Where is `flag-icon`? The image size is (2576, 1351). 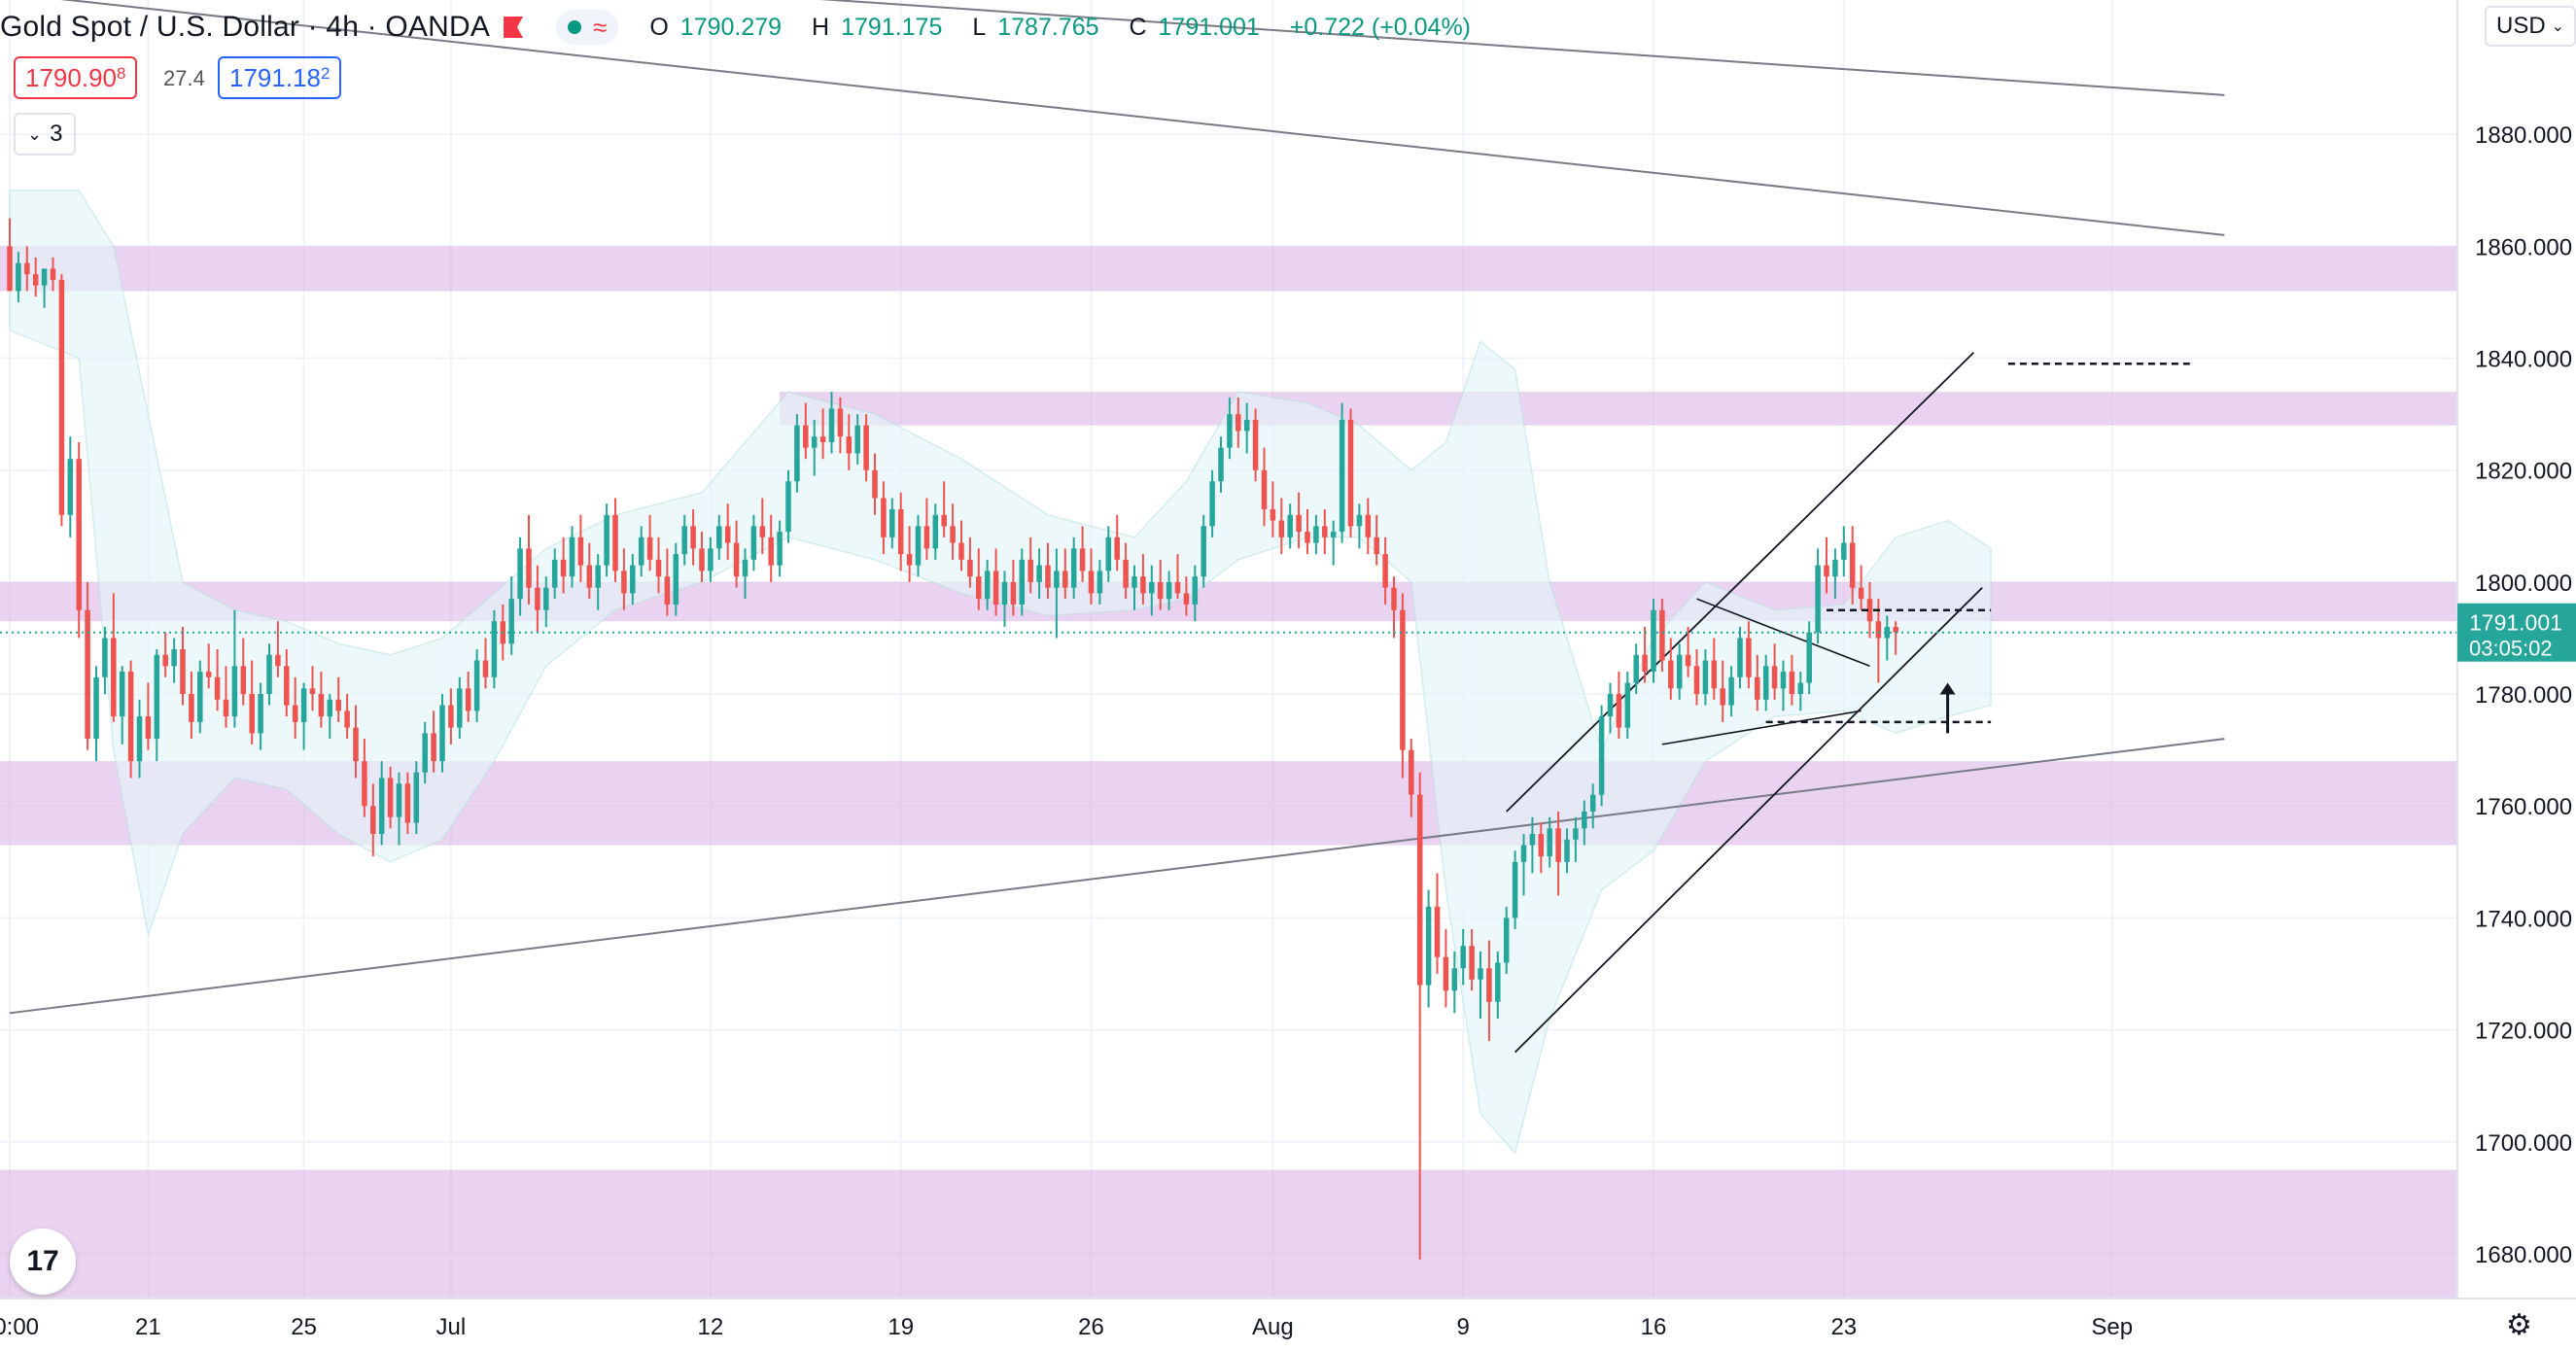
flag-icon is located at coordinates (514, 27).